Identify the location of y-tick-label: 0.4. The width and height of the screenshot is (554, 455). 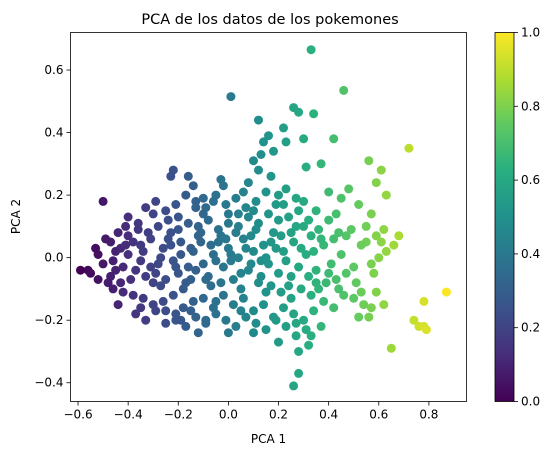
(53, 133).